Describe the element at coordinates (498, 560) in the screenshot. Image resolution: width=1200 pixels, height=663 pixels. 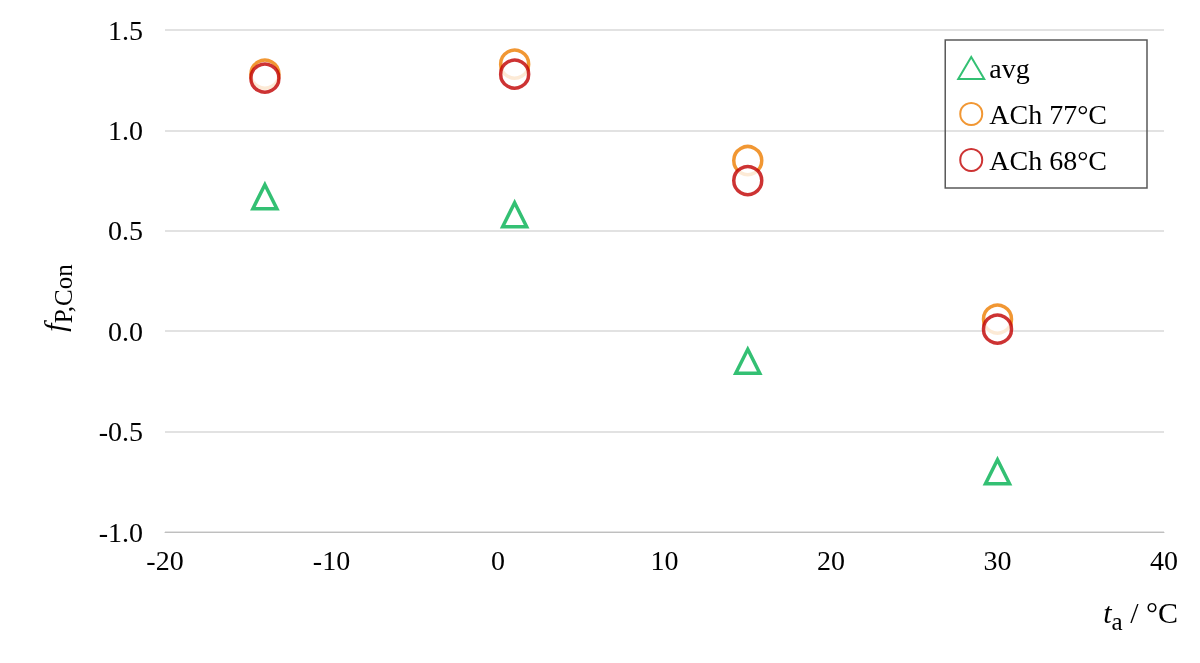
I see `x-tick-label: 0` at that location.